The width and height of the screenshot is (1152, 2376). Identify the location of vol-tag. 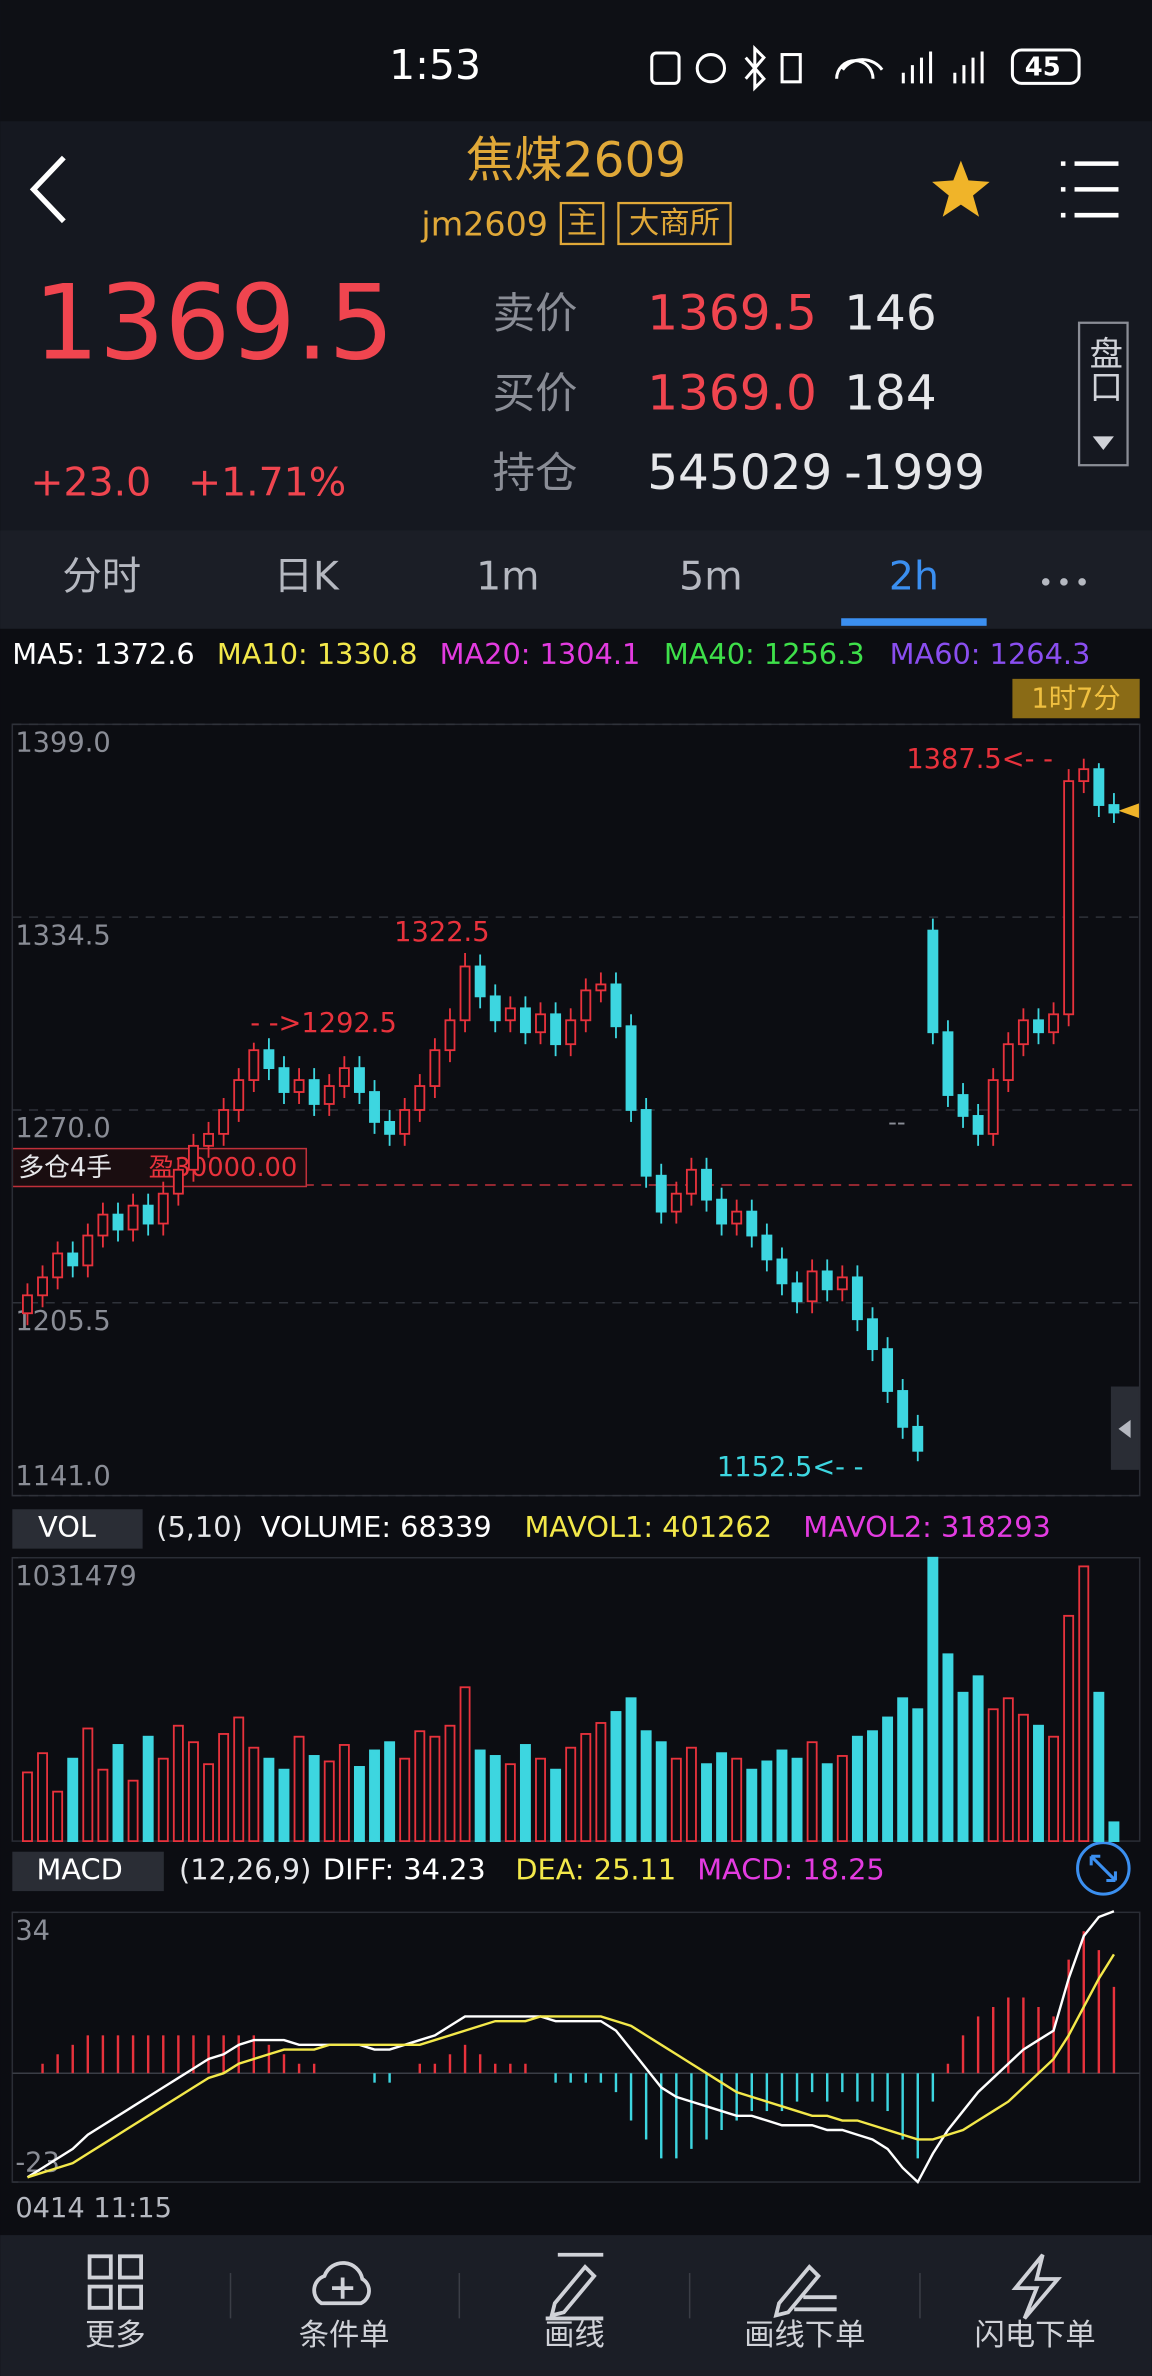
(77, 1529).